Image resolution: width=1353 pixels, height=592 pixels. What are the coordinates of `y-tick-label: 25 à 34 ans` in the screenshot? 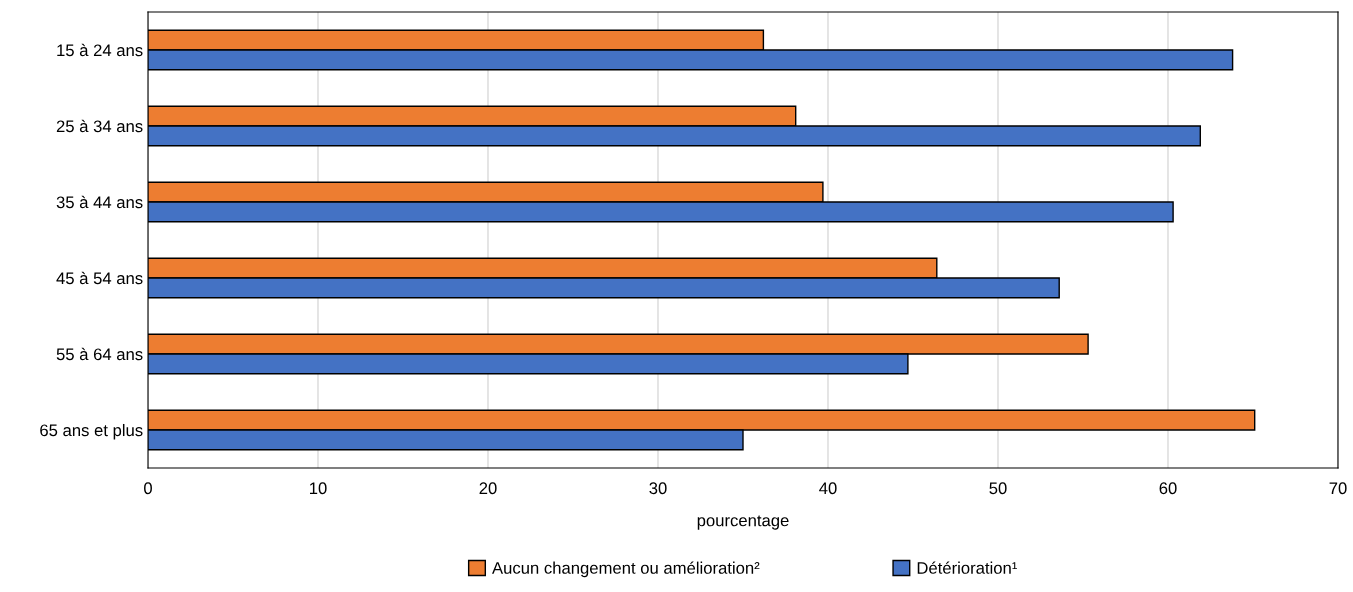 It's located at (99, 126).